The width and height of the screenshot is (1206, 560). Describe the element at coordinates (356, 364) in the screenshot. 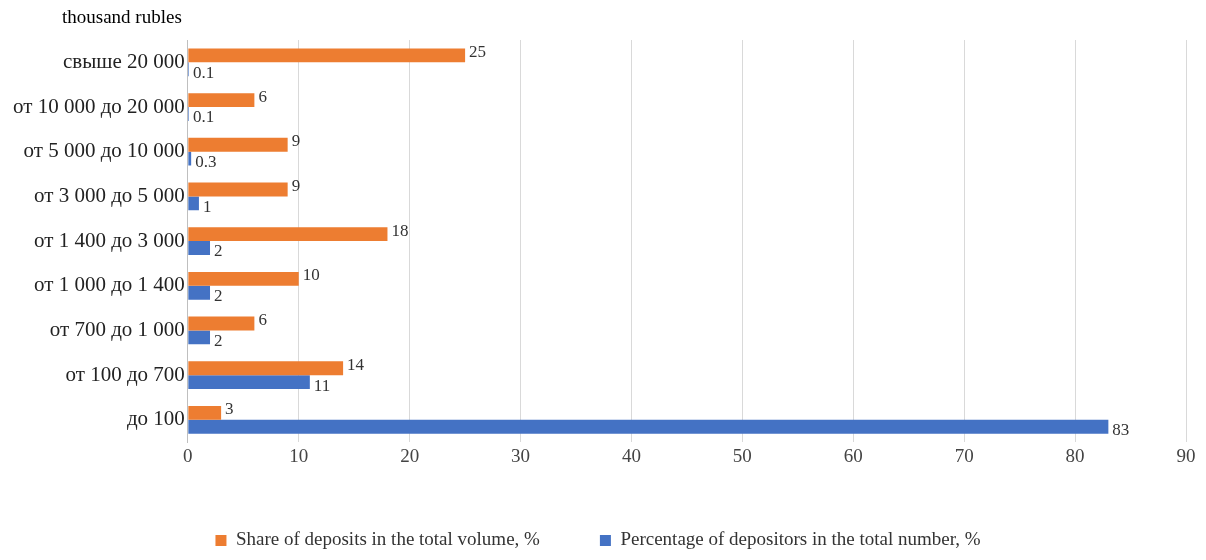

I see `data-label: 14` at that location.